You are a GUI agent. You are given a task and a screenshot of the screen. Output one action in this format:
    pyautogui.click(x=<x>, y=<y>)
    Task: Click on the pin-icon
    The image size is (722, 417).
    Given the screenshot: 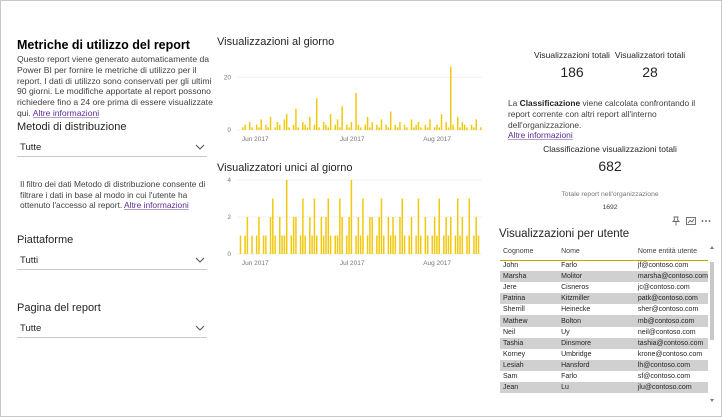 What is the action you would take?
    pyautogui.click(x=676, y=220)
    